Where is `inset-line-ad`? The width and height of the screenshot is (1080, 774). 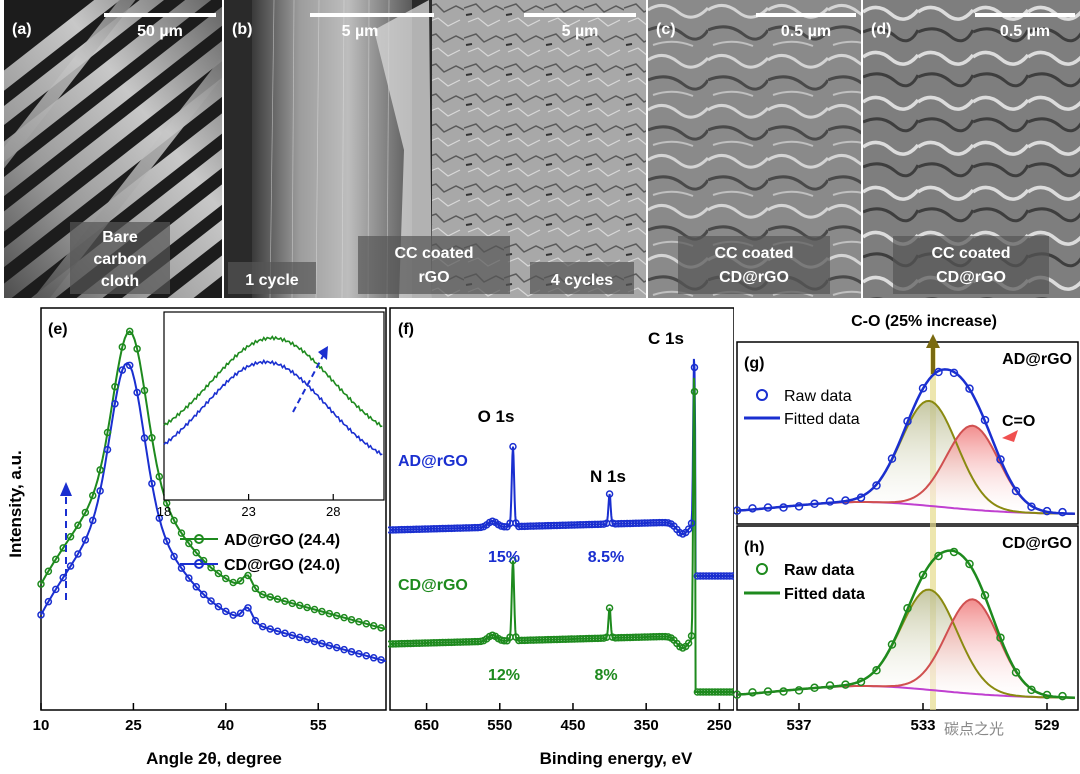 inset-line-ad is located at coordinates (273, 381).